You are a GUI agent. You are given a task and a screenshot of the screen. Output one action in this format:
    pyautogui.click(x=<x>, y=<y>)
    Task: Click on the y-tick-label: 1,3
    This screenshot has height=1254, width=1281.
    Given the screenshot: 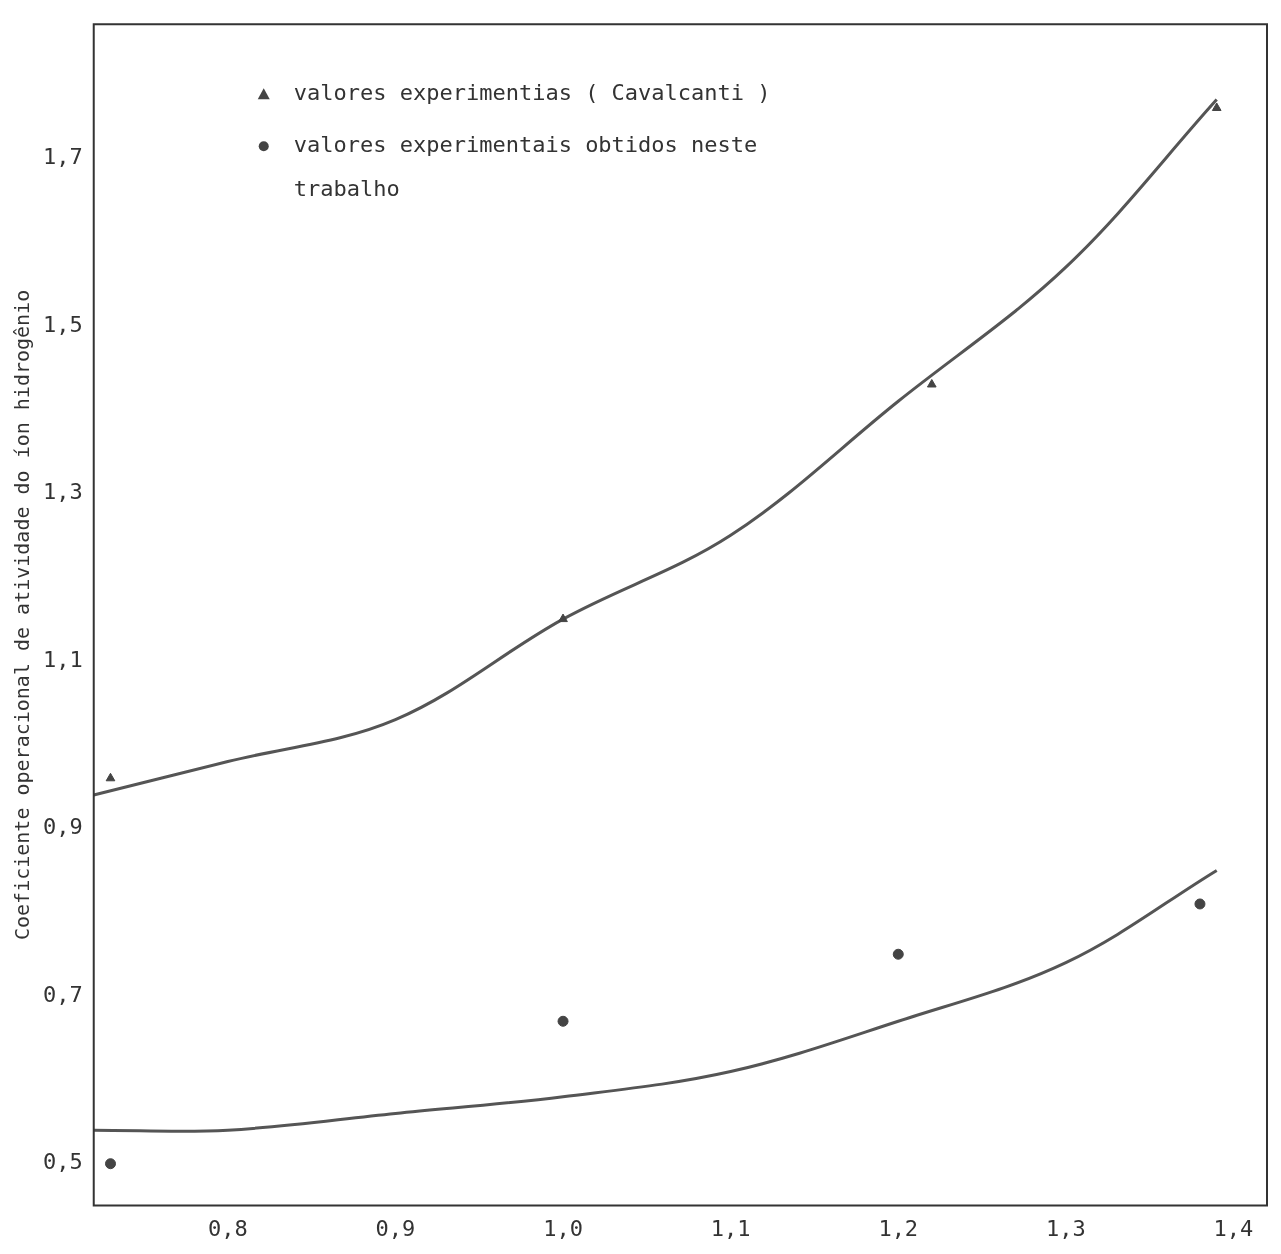 What is the action you would take?
    pyautogui.click(x=62, y=492)
    